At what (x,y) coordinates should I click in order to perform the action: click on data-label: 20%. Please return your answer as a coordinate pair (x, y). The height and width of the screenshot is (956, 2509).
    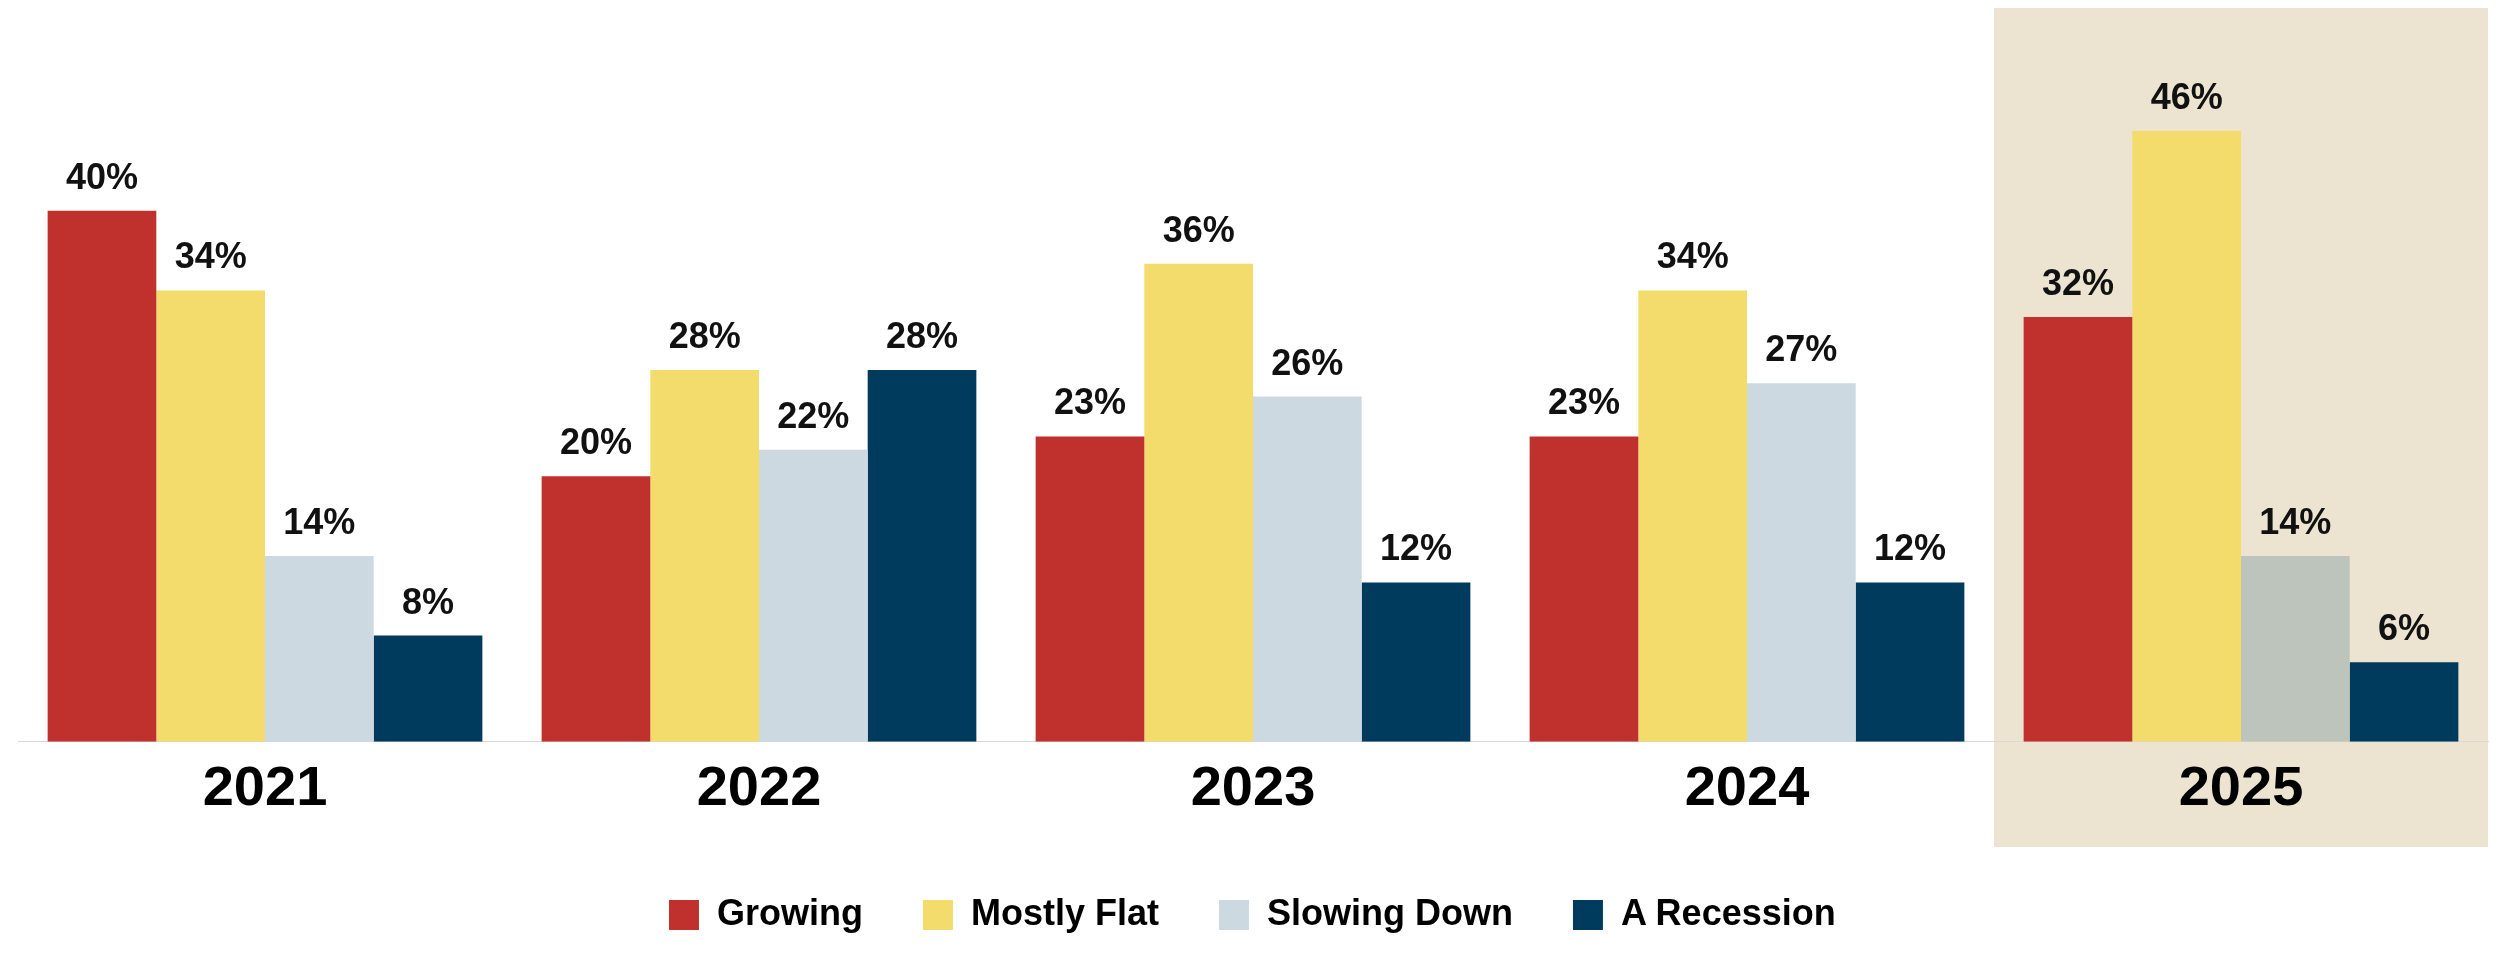
    Looking at the image, I should click on (596, 442).